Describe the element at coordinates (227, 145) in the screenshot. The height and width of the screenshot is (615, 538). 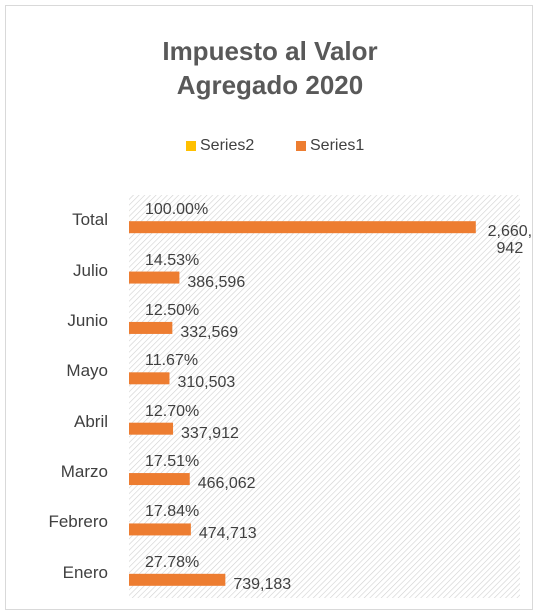
I see `legend-label: Series2` at that location.